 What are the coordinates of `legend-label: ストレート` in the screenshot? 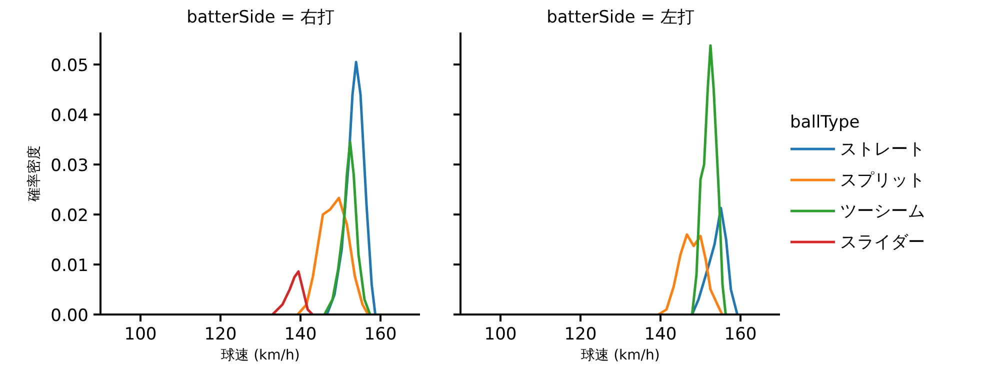 It's located at (882, 149).